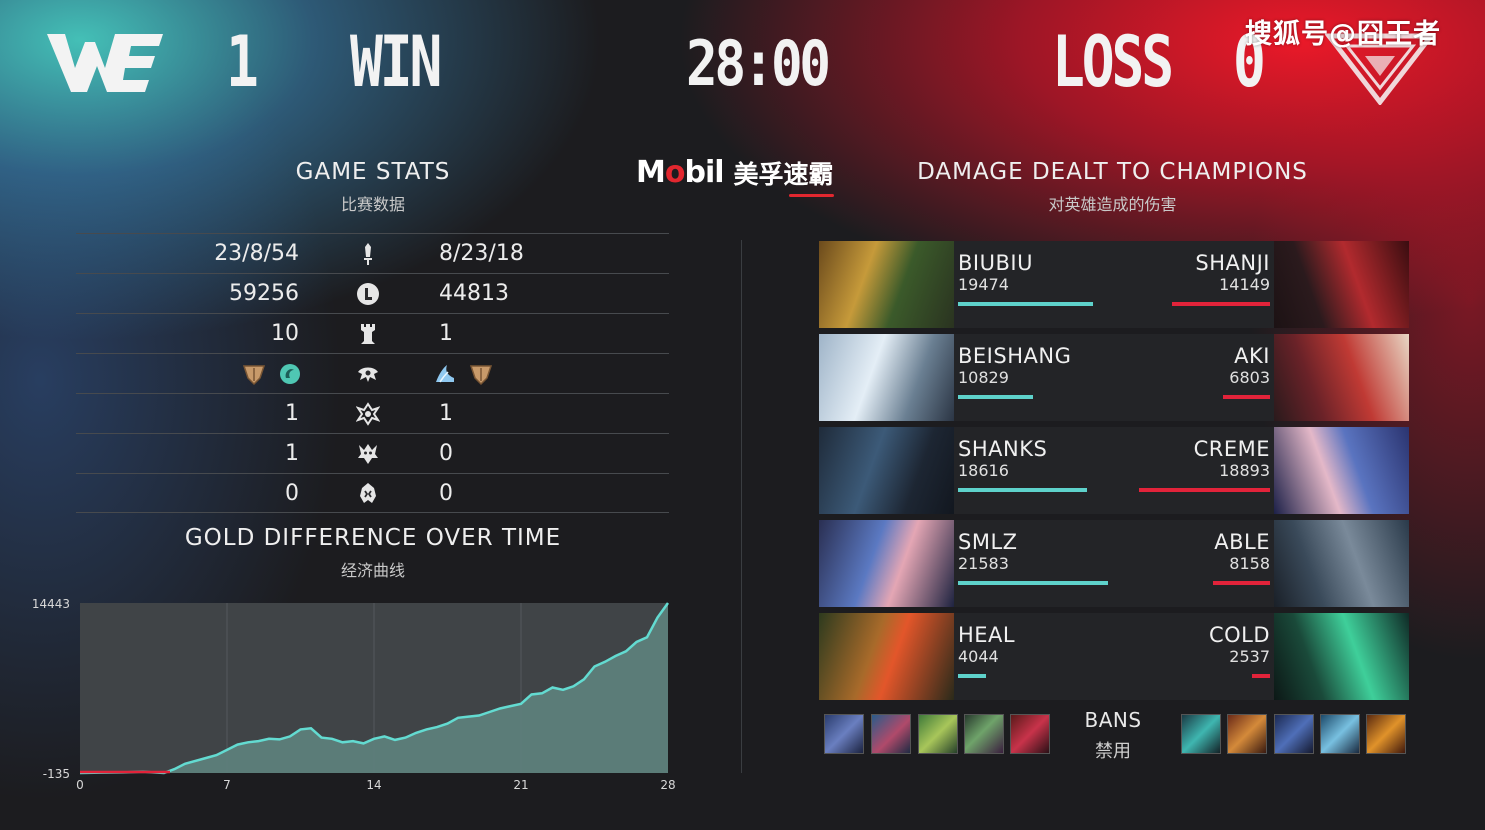 The image size is (1485, 830). What do you see at coordinates (995, 263) in the screenshot?
I see `left-player-name: BIUBIU` at bounding box center [995, 263].